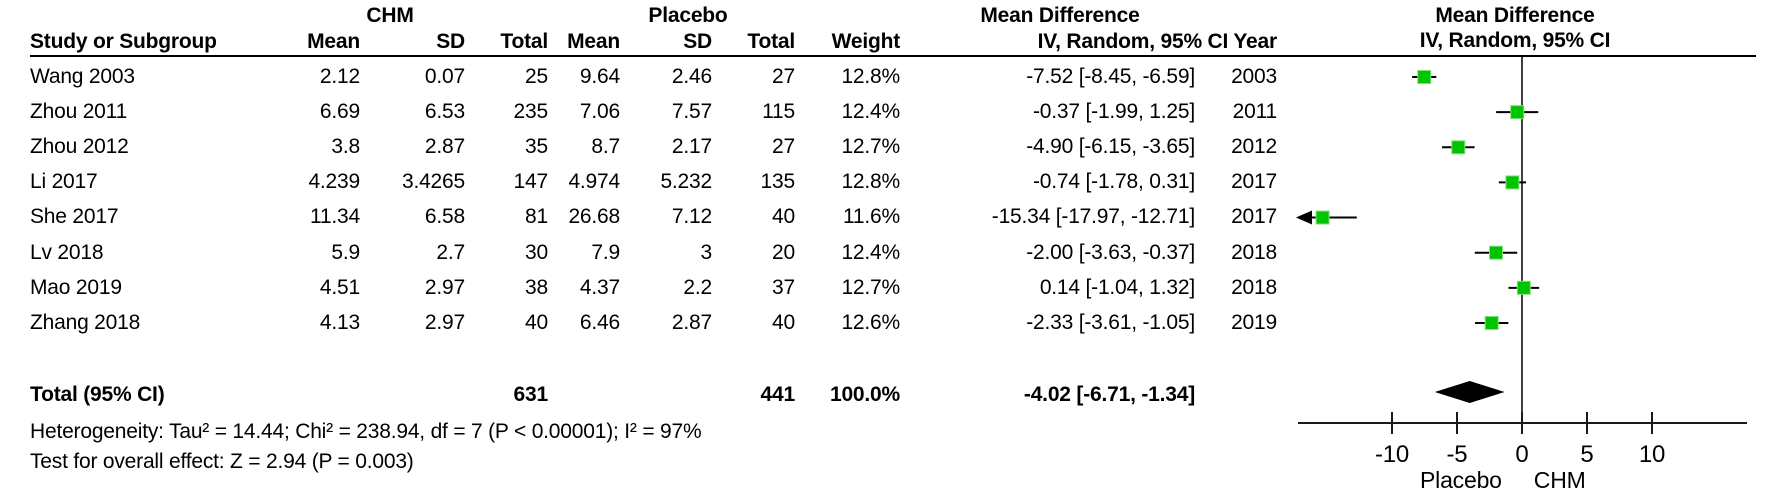  Describe the element at coordinates (79, 111) in the screenshot. I see `study-label: Zhou 2011` at that location.